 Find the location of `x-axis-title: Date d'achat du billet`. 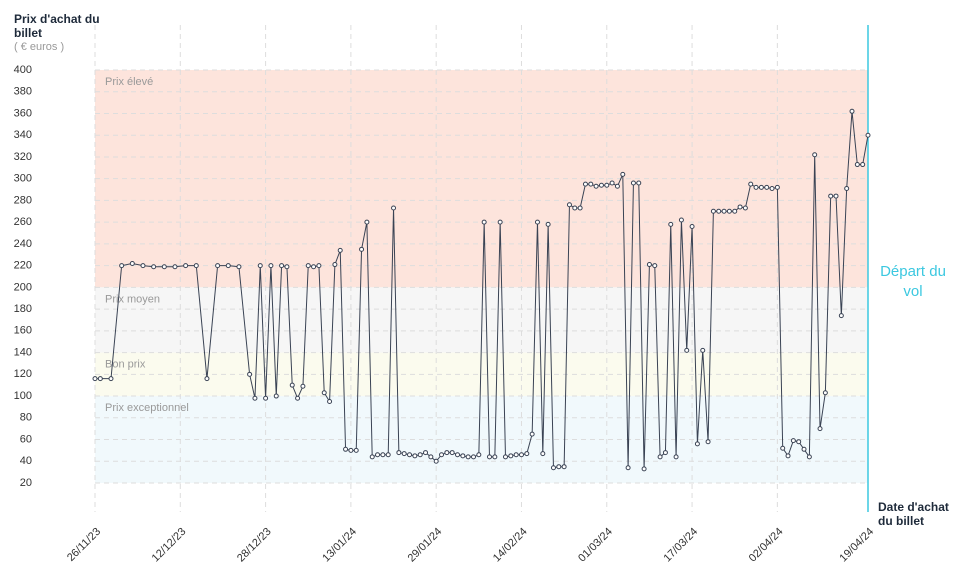

x-axis-title: Date d'achat du billet is located at coordinates (913, 514).